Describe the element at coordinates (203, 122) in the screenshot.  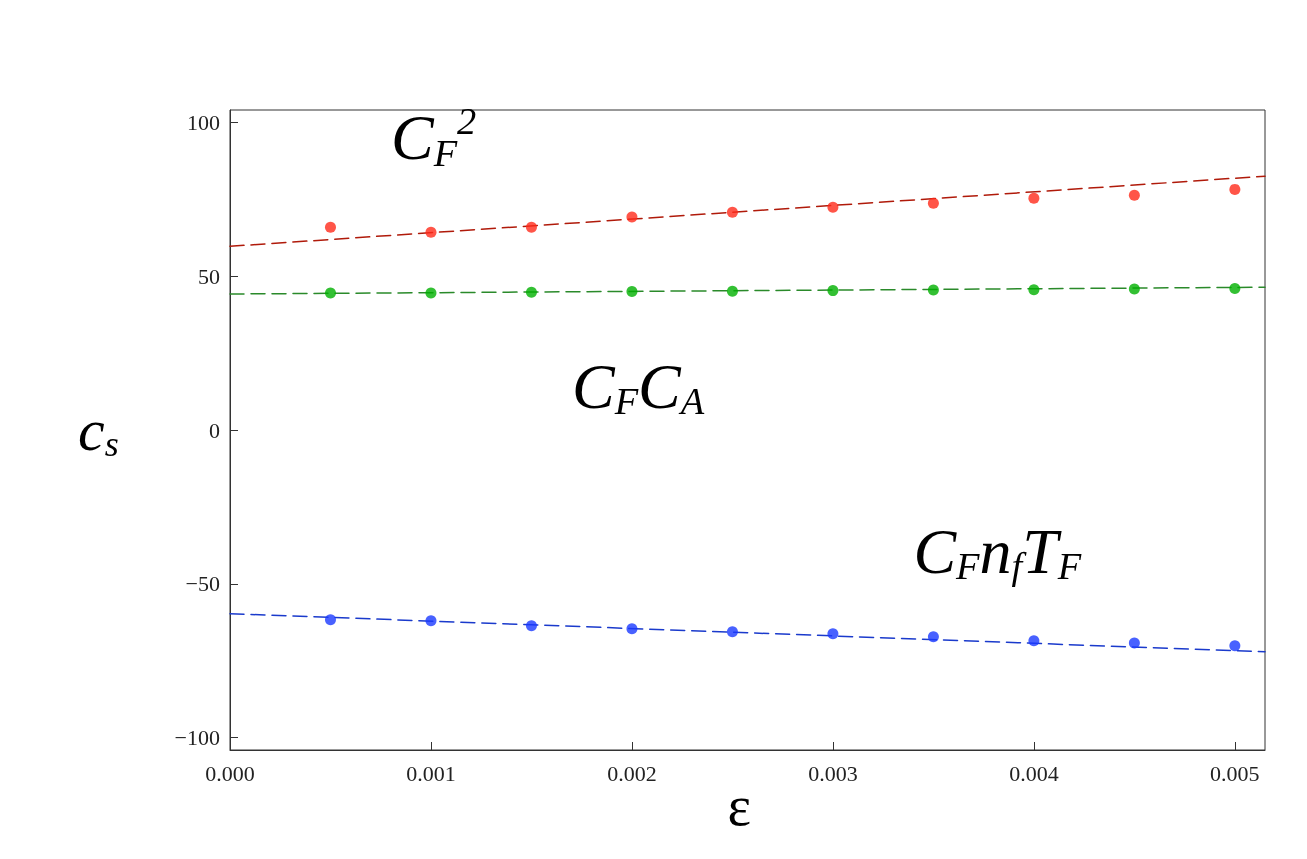
I see `y-tick-label: 100` at that location.